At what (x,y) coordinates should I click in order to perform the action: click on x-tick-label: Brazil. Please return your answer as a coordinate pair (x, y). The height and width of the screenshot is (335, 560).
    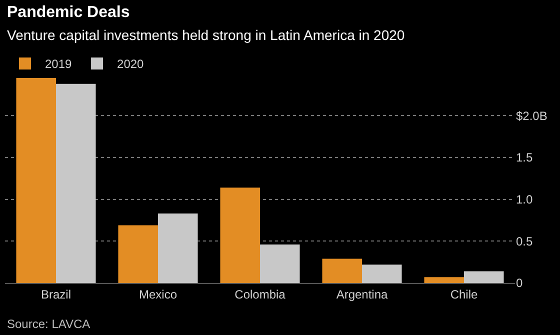
    Looking at the image, I should click on (56, 294).